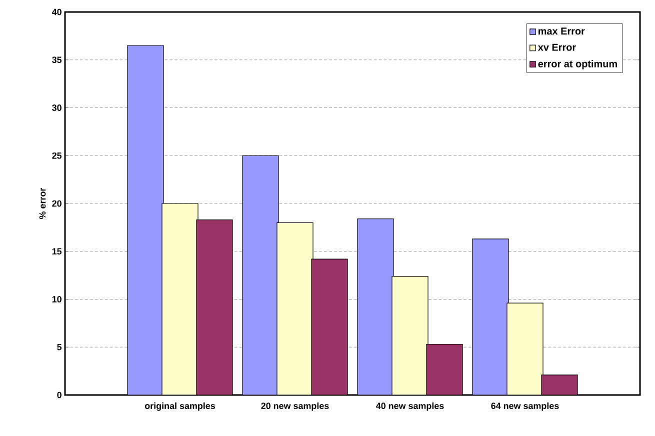 Image resolution: width=655 pixels, height=436 pixels. What do you see at coordinates (59, 395) in the screenshot?
I see `y-tick-label: 0` at bounding box center [59, 395].